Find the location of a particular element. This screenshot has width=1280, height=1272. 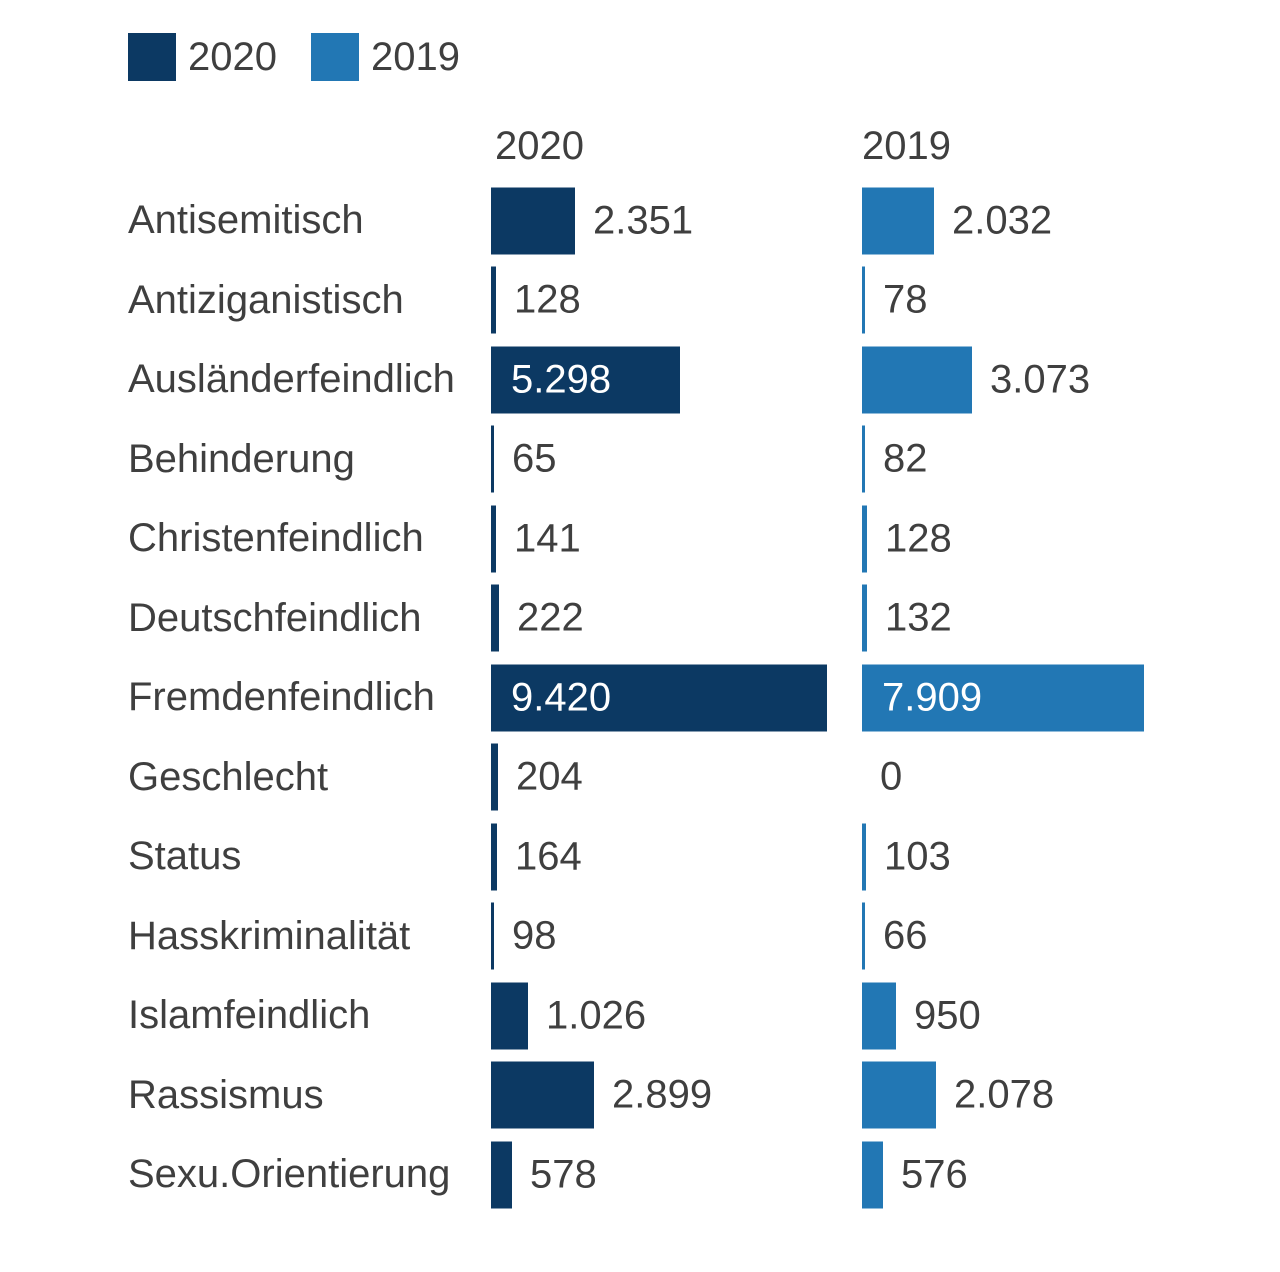

value-label-2020: 65 is located at coordinates (534, 458).